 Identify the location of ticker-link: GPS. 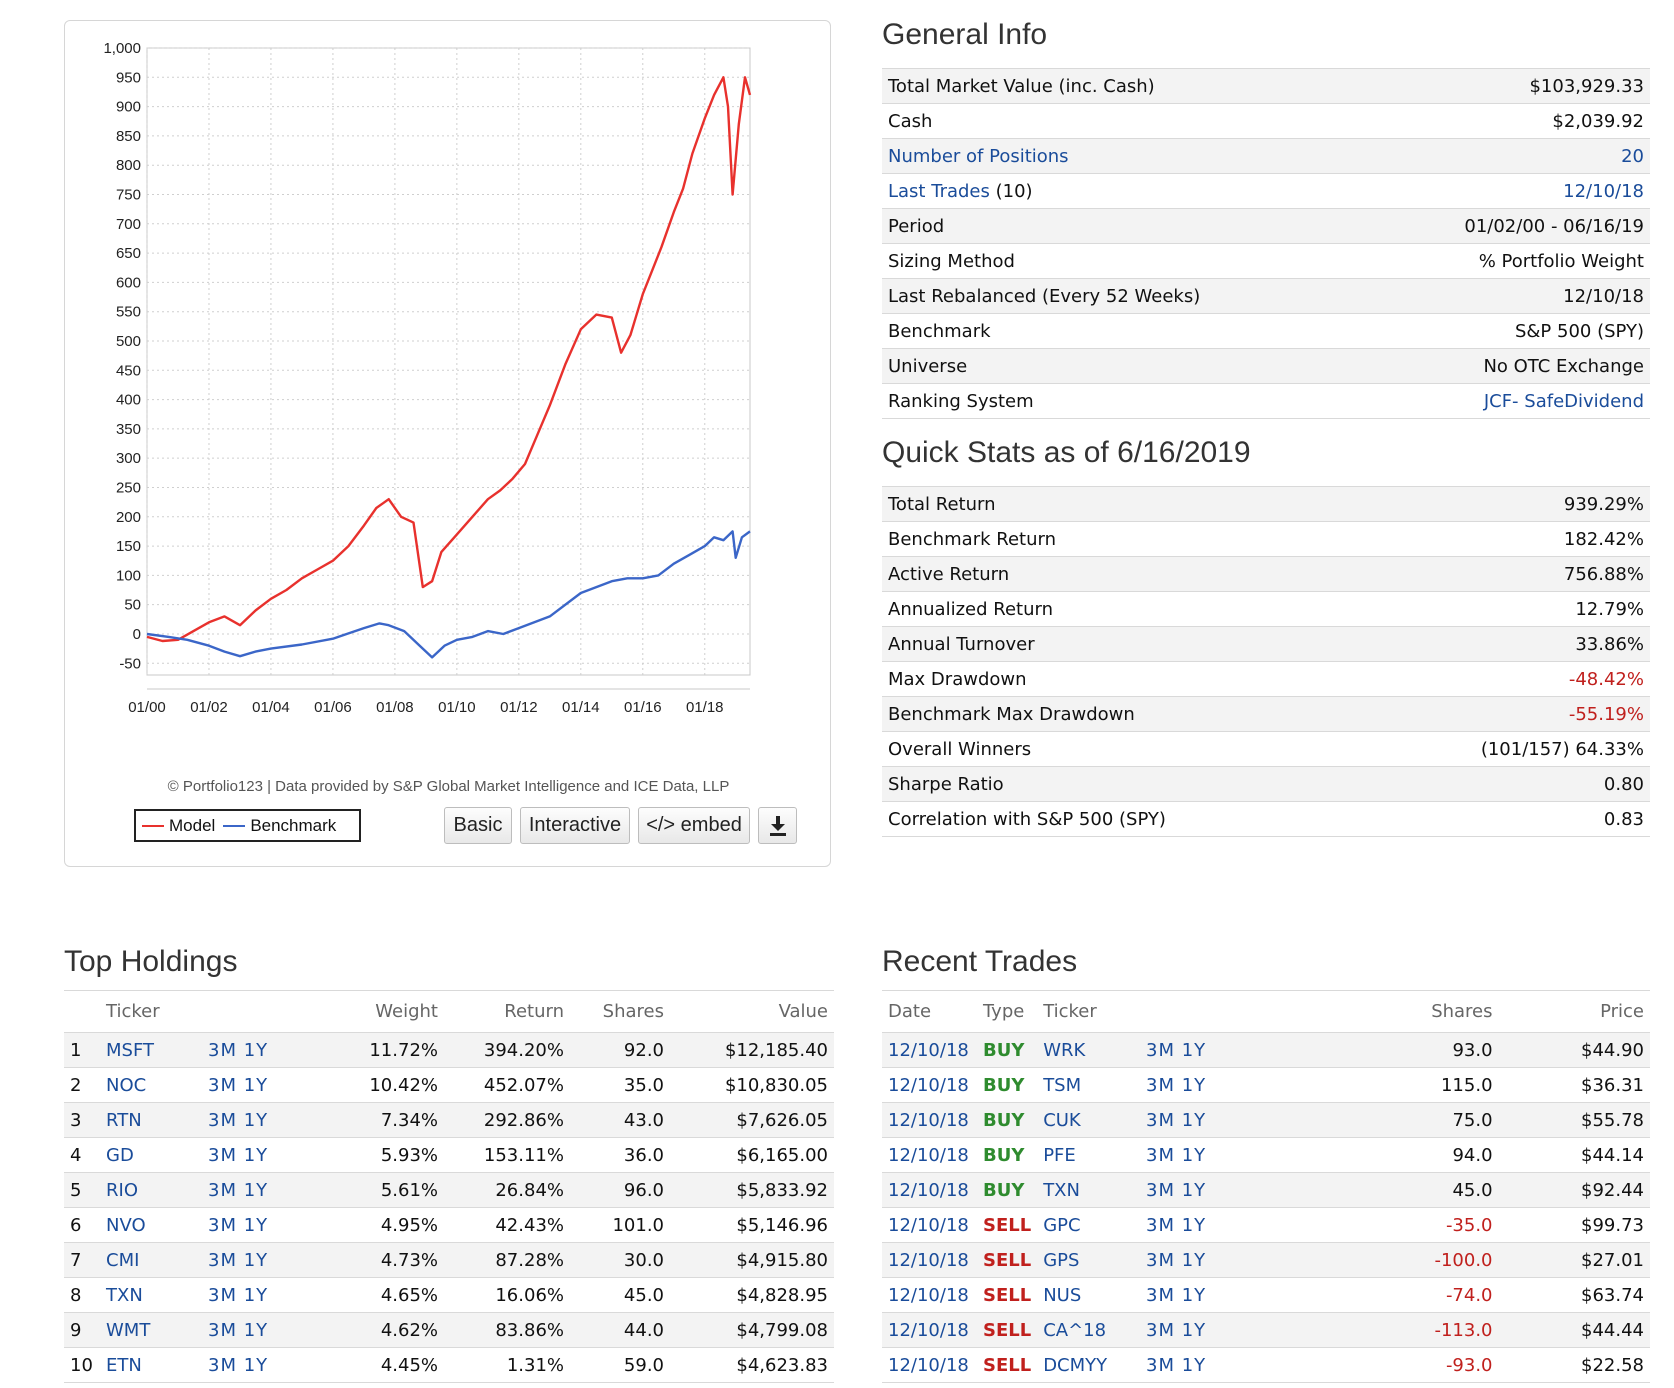
(1061, 1260).